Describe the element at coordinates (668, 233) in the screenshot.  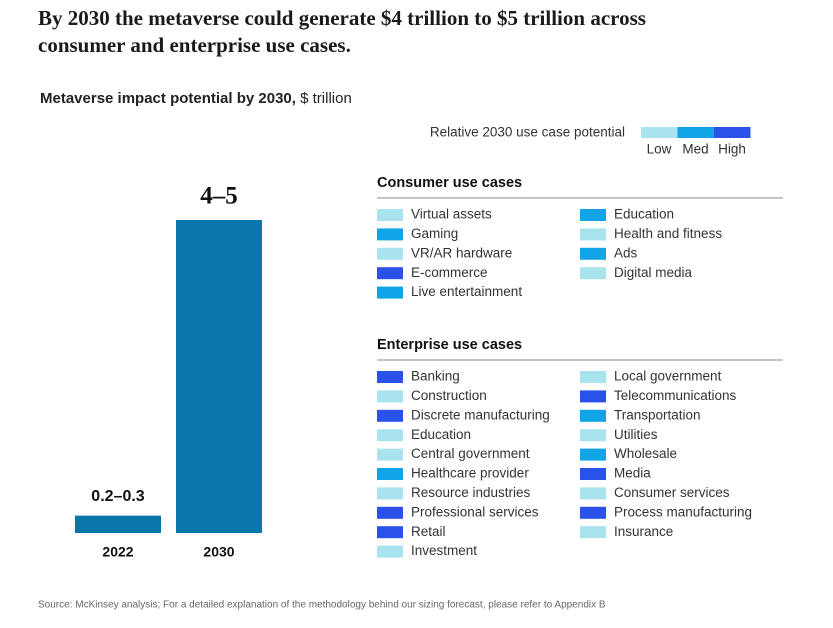
I see `use-case-label: Health and fitness` at that location.